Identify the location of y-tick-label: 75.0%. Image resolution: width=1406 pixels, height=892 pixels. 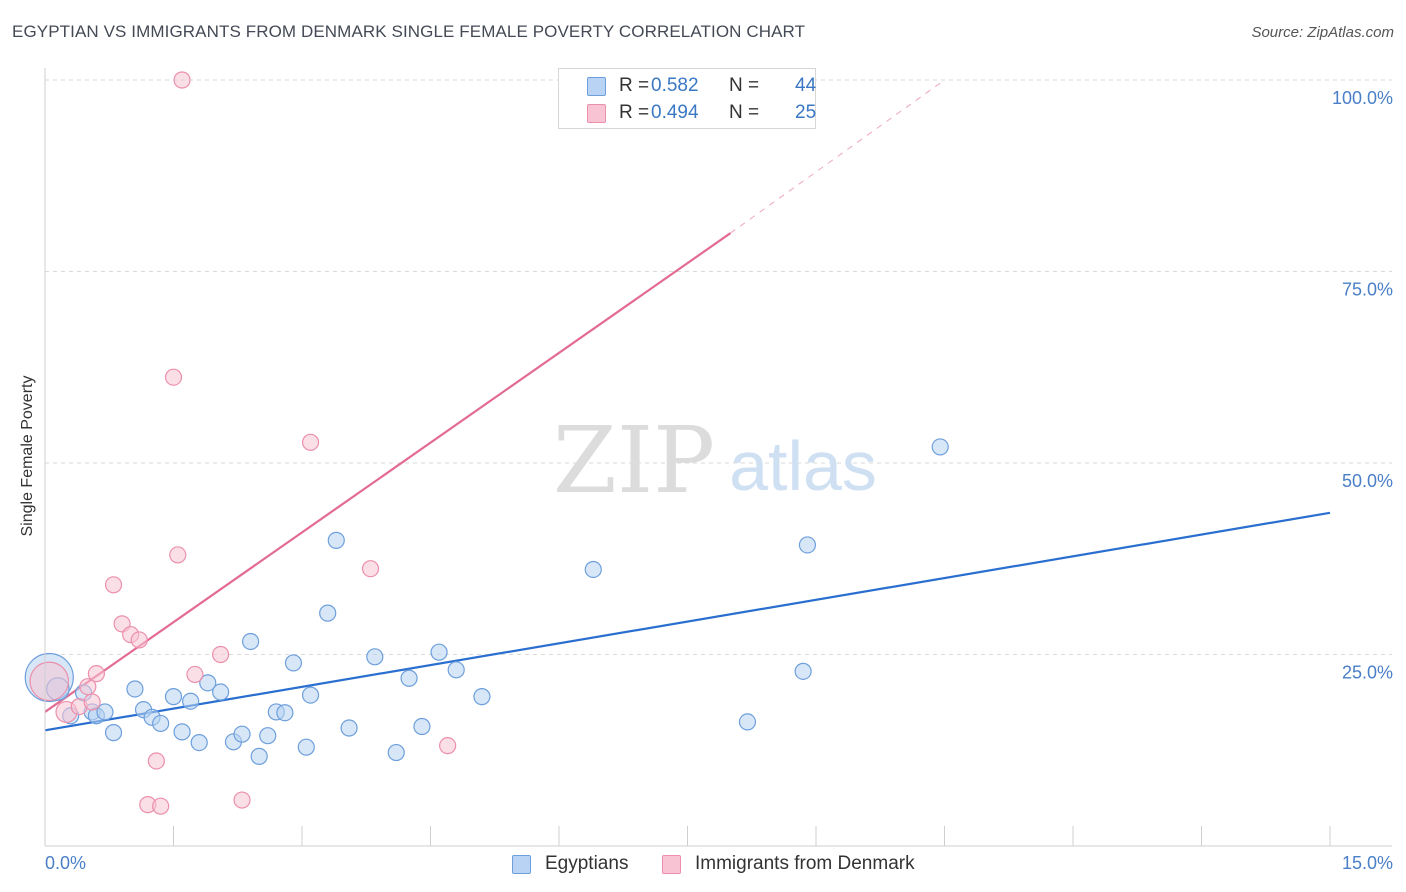
(1367, 290).